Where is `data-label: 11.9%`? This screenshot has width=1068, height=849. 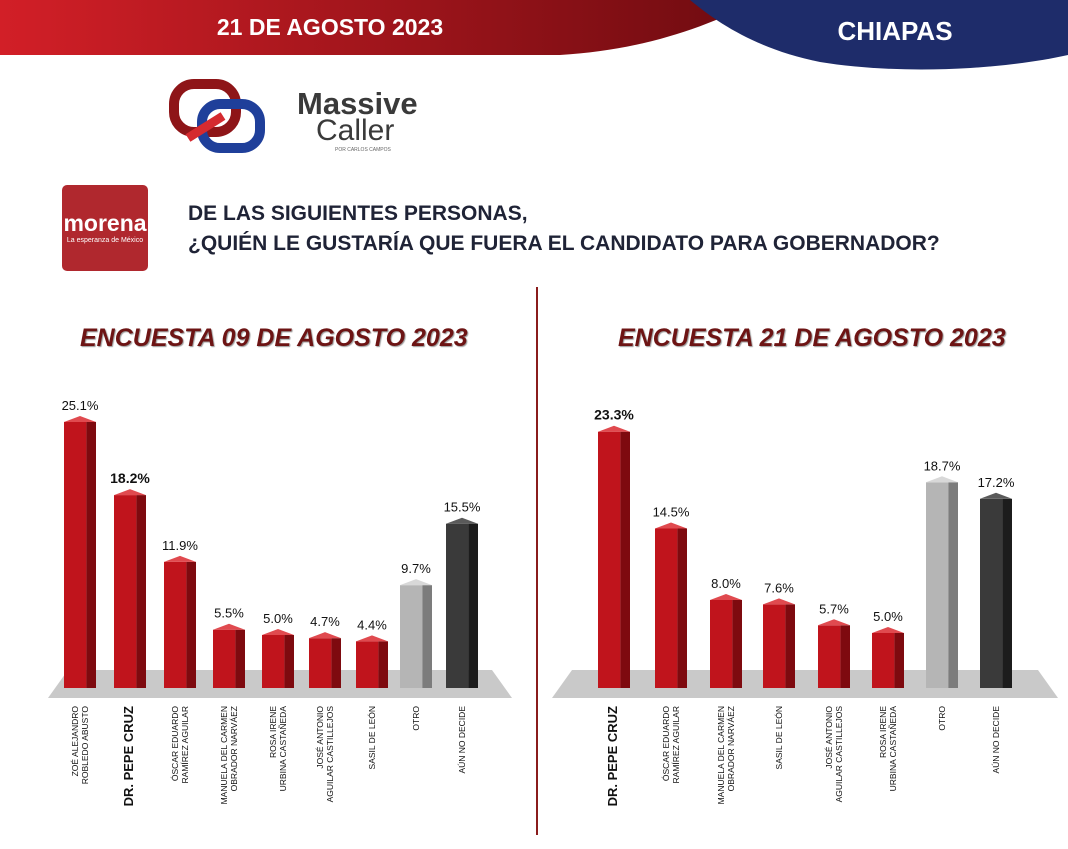
data-label: 11.9% is located at coordinates (180, 545).